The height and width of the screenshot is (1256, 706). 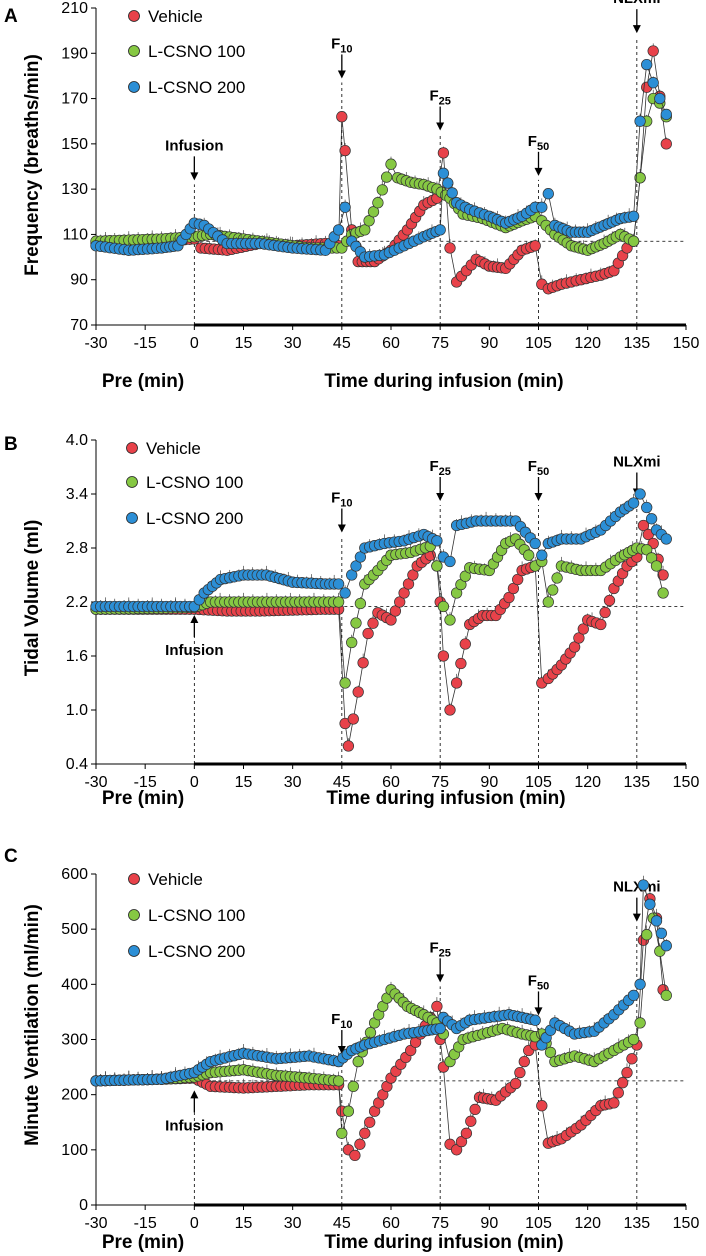 What do you see at coordinates (132, 448) in the screenshot?
I see `legend-marker-vehicle` at bounding box center [132, 448].